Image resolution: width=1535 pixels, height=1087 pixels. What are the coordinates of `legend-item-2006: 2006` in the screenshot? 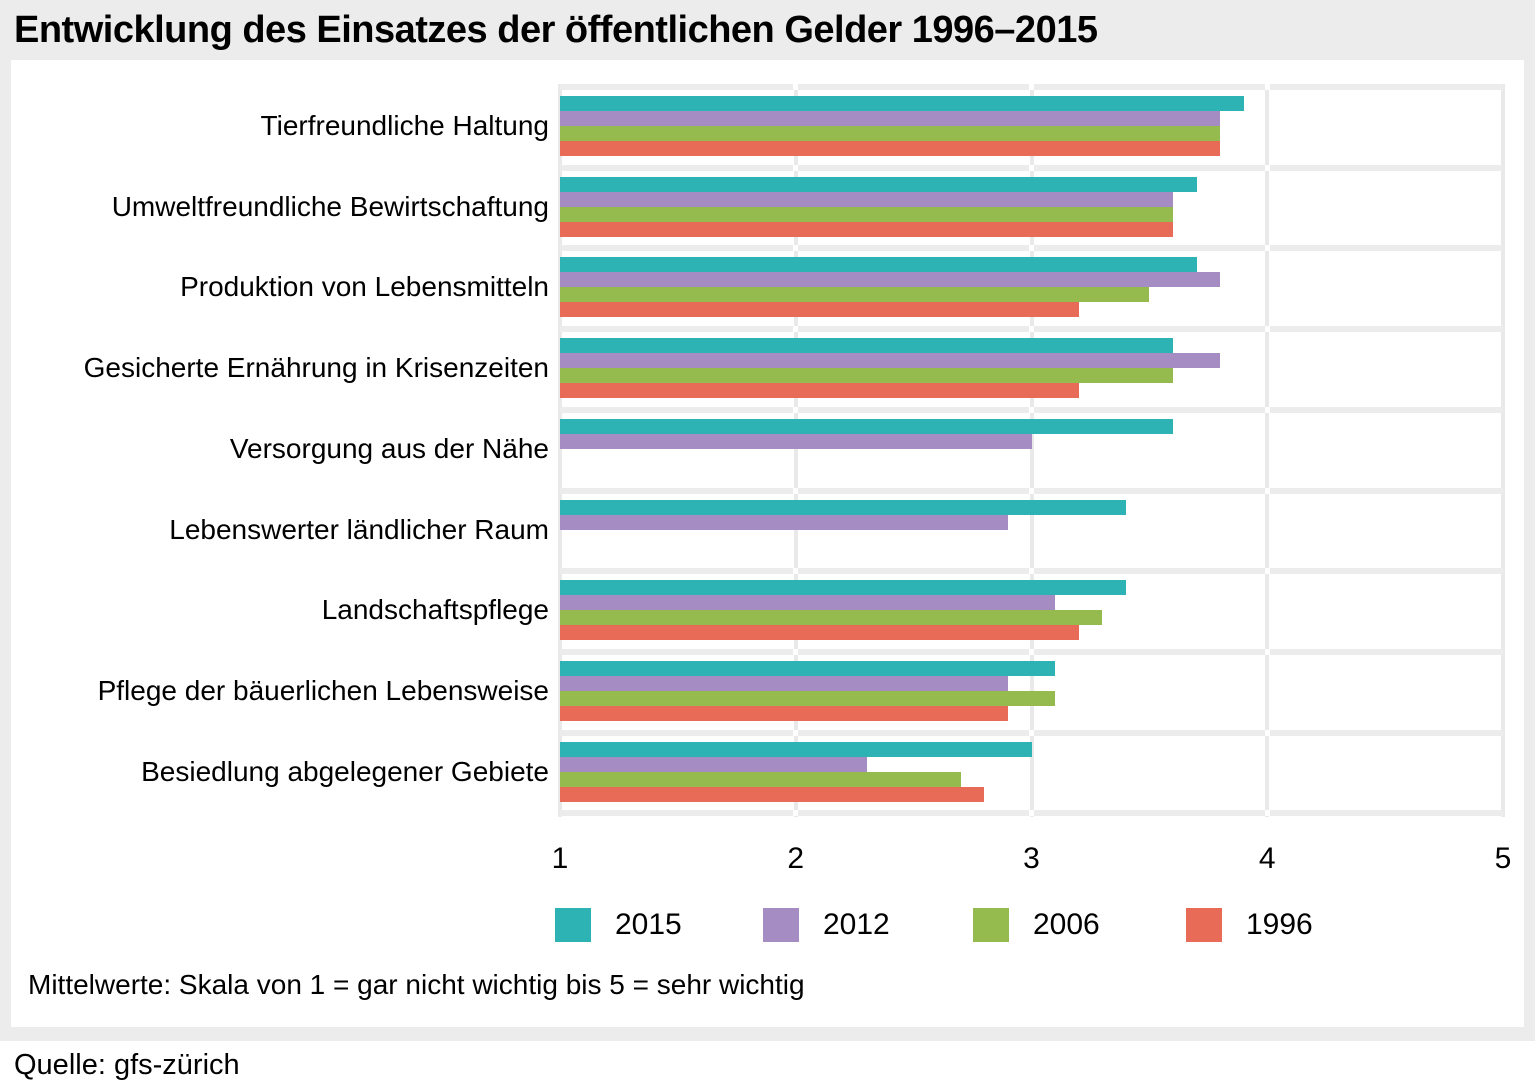 It's located at (1036, 925).